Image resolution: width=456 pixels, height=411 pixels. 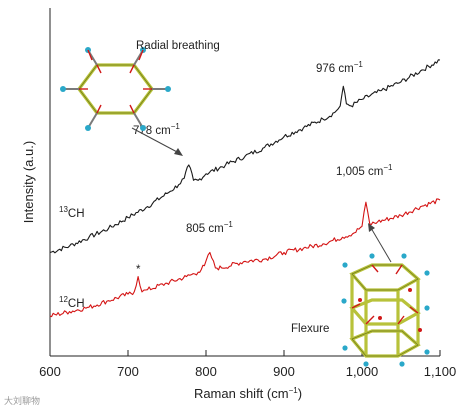 I want to click on x-ticks: 600 700 800 900 1,000 1,100, so click(x=247, y=364).